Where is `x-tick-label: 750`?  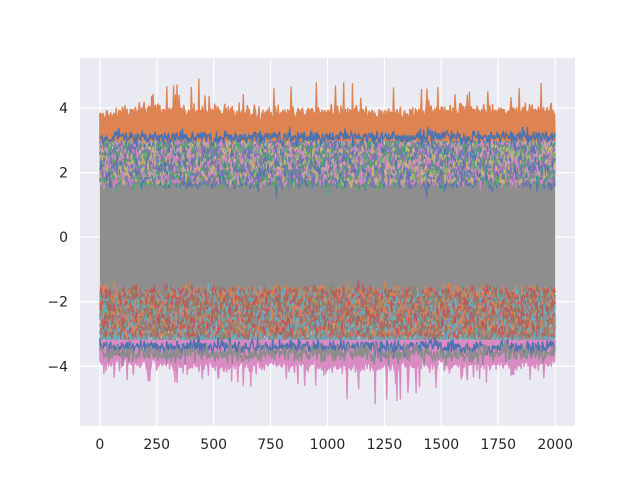 x-tick-label: 750 is located at coordinates (270, 445).